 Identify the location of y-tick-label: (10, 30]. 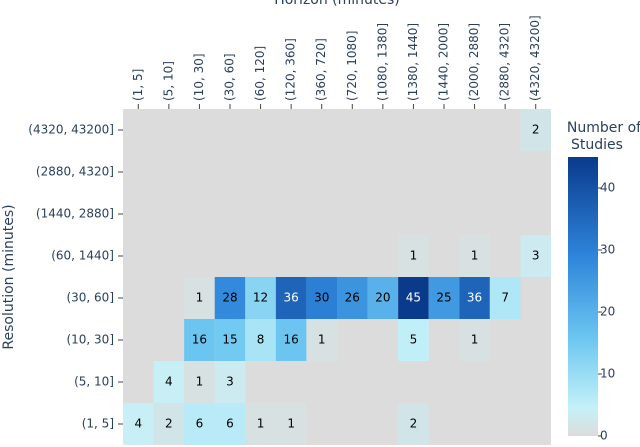
(90, 340).